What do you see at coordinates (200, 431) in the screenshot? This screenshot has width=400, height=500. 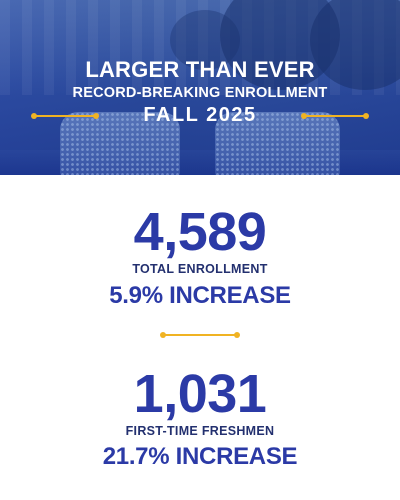 I see `freshmen-label: FIRST-TIME FRESHMEN` at bounding box center [200, 431].